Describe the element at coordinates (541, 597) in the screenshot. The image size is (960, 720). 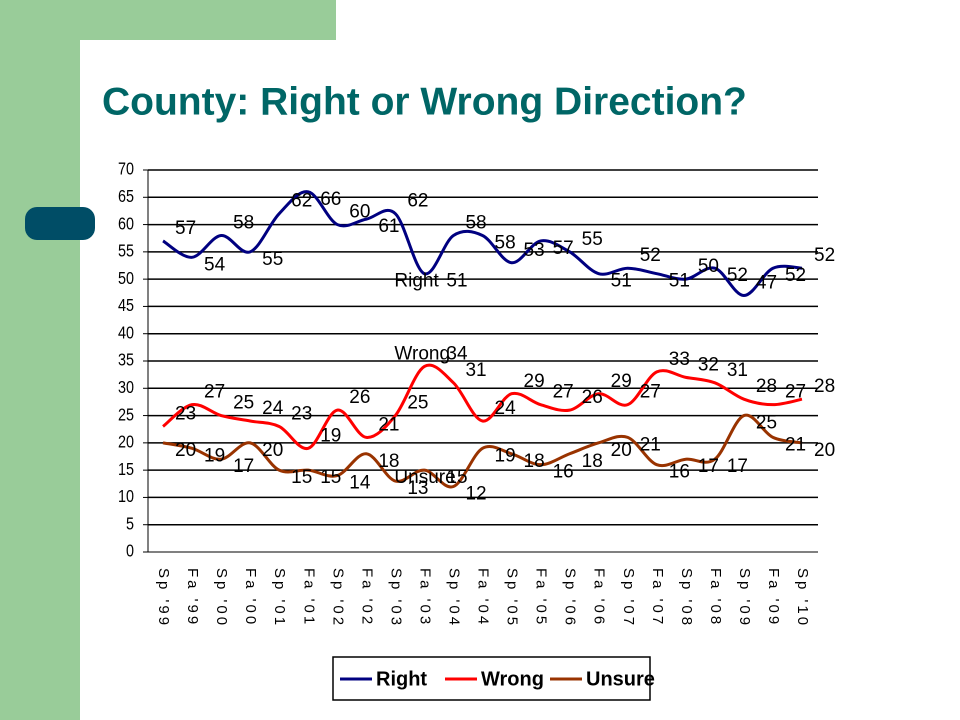
I see `x-tick-label: Fa '05` at that location.